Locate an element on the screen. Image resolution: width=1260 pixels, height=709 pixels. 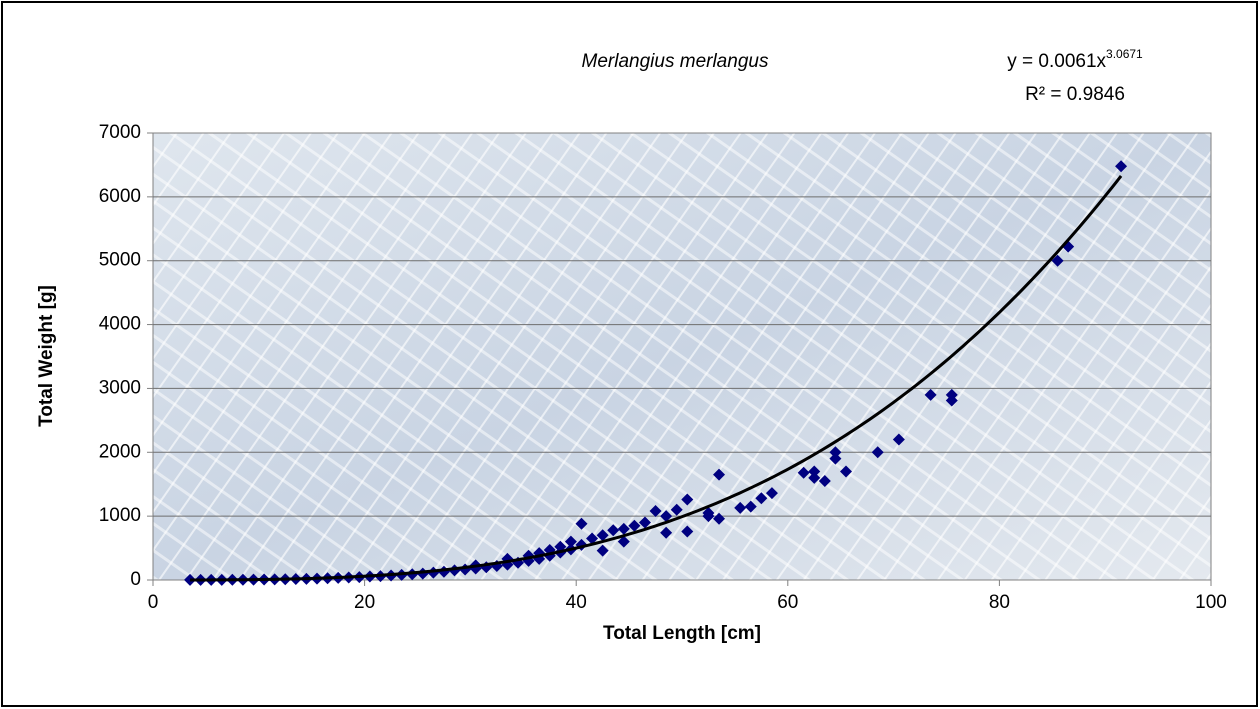
y-tick-label: 4000 is located at coordinates (120, 324).